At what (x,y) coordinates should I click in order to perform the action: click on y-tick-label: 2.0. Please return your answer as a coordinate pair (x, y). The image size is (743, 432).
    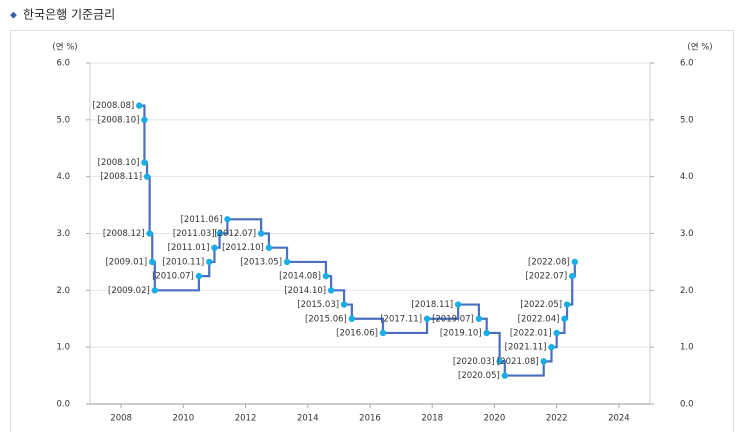
    Looking at the image, I should click on (63, 291).